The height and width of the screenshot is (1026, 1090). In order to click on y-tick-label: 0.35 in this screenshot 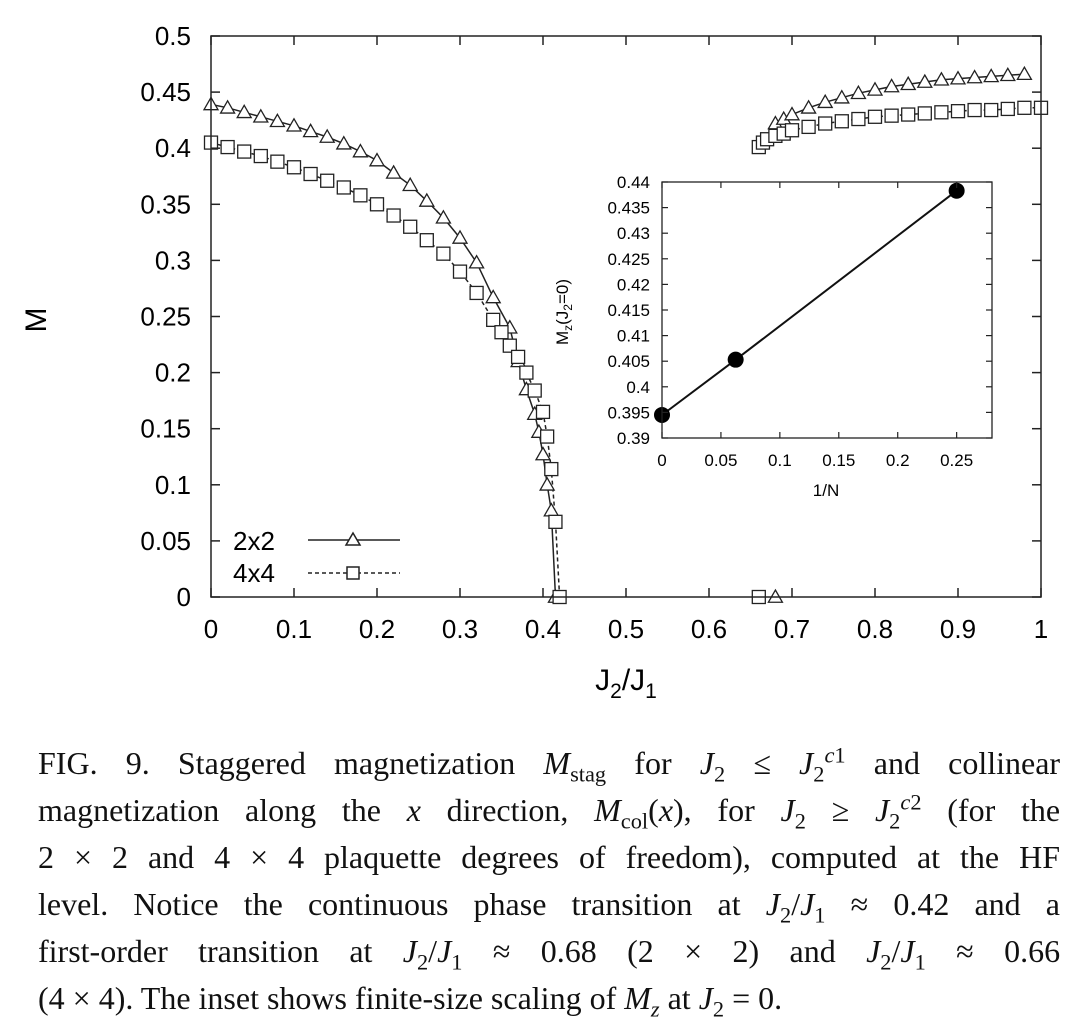, I will do `click(165, 204)`.